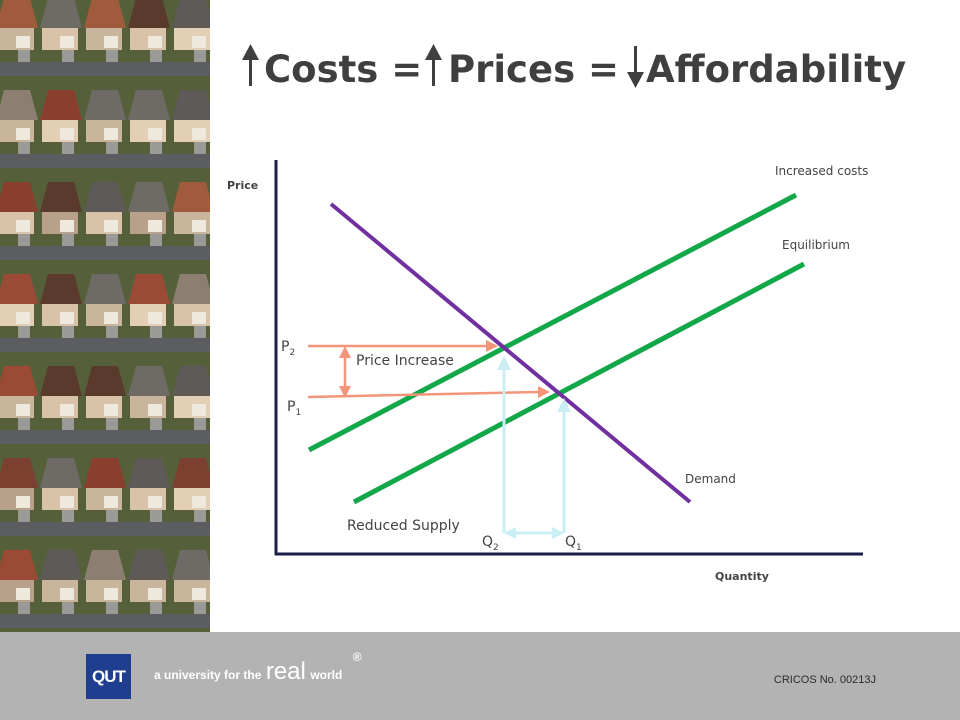 This screenshot has height=720, width=960. I want to click on q2-label: Q2, so click(490, 543).